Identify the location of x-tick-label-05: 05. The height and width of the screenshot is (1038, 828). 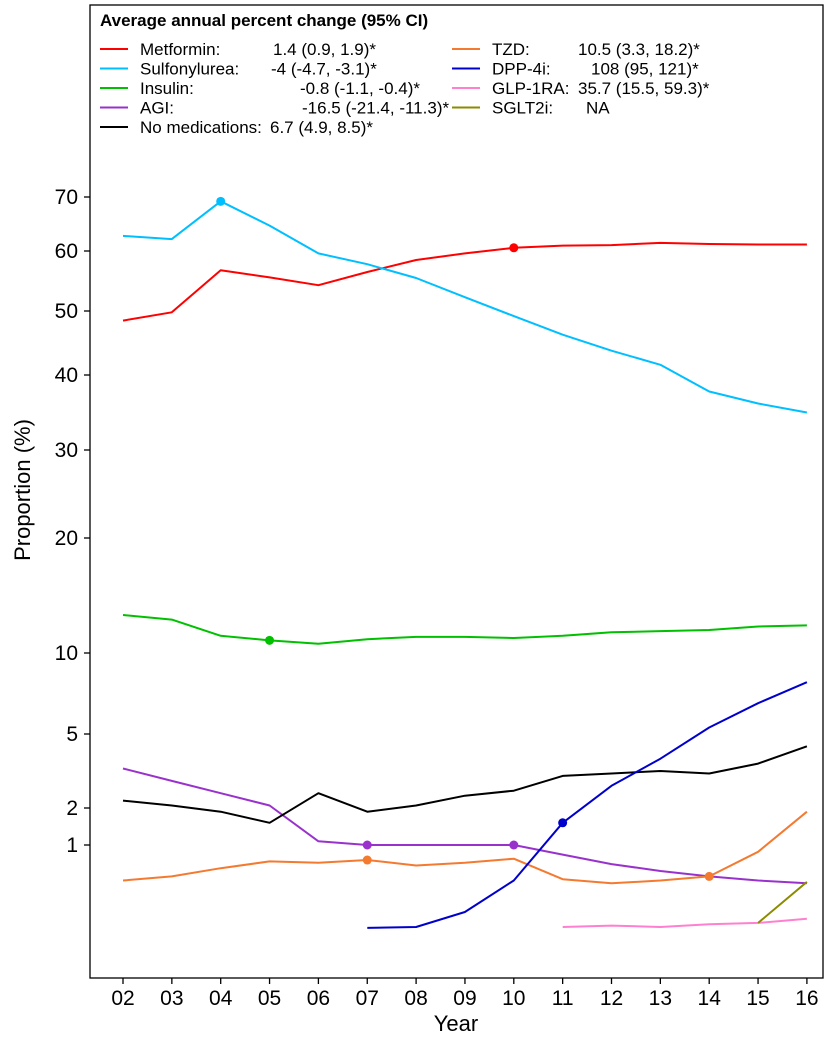
(269, 998).